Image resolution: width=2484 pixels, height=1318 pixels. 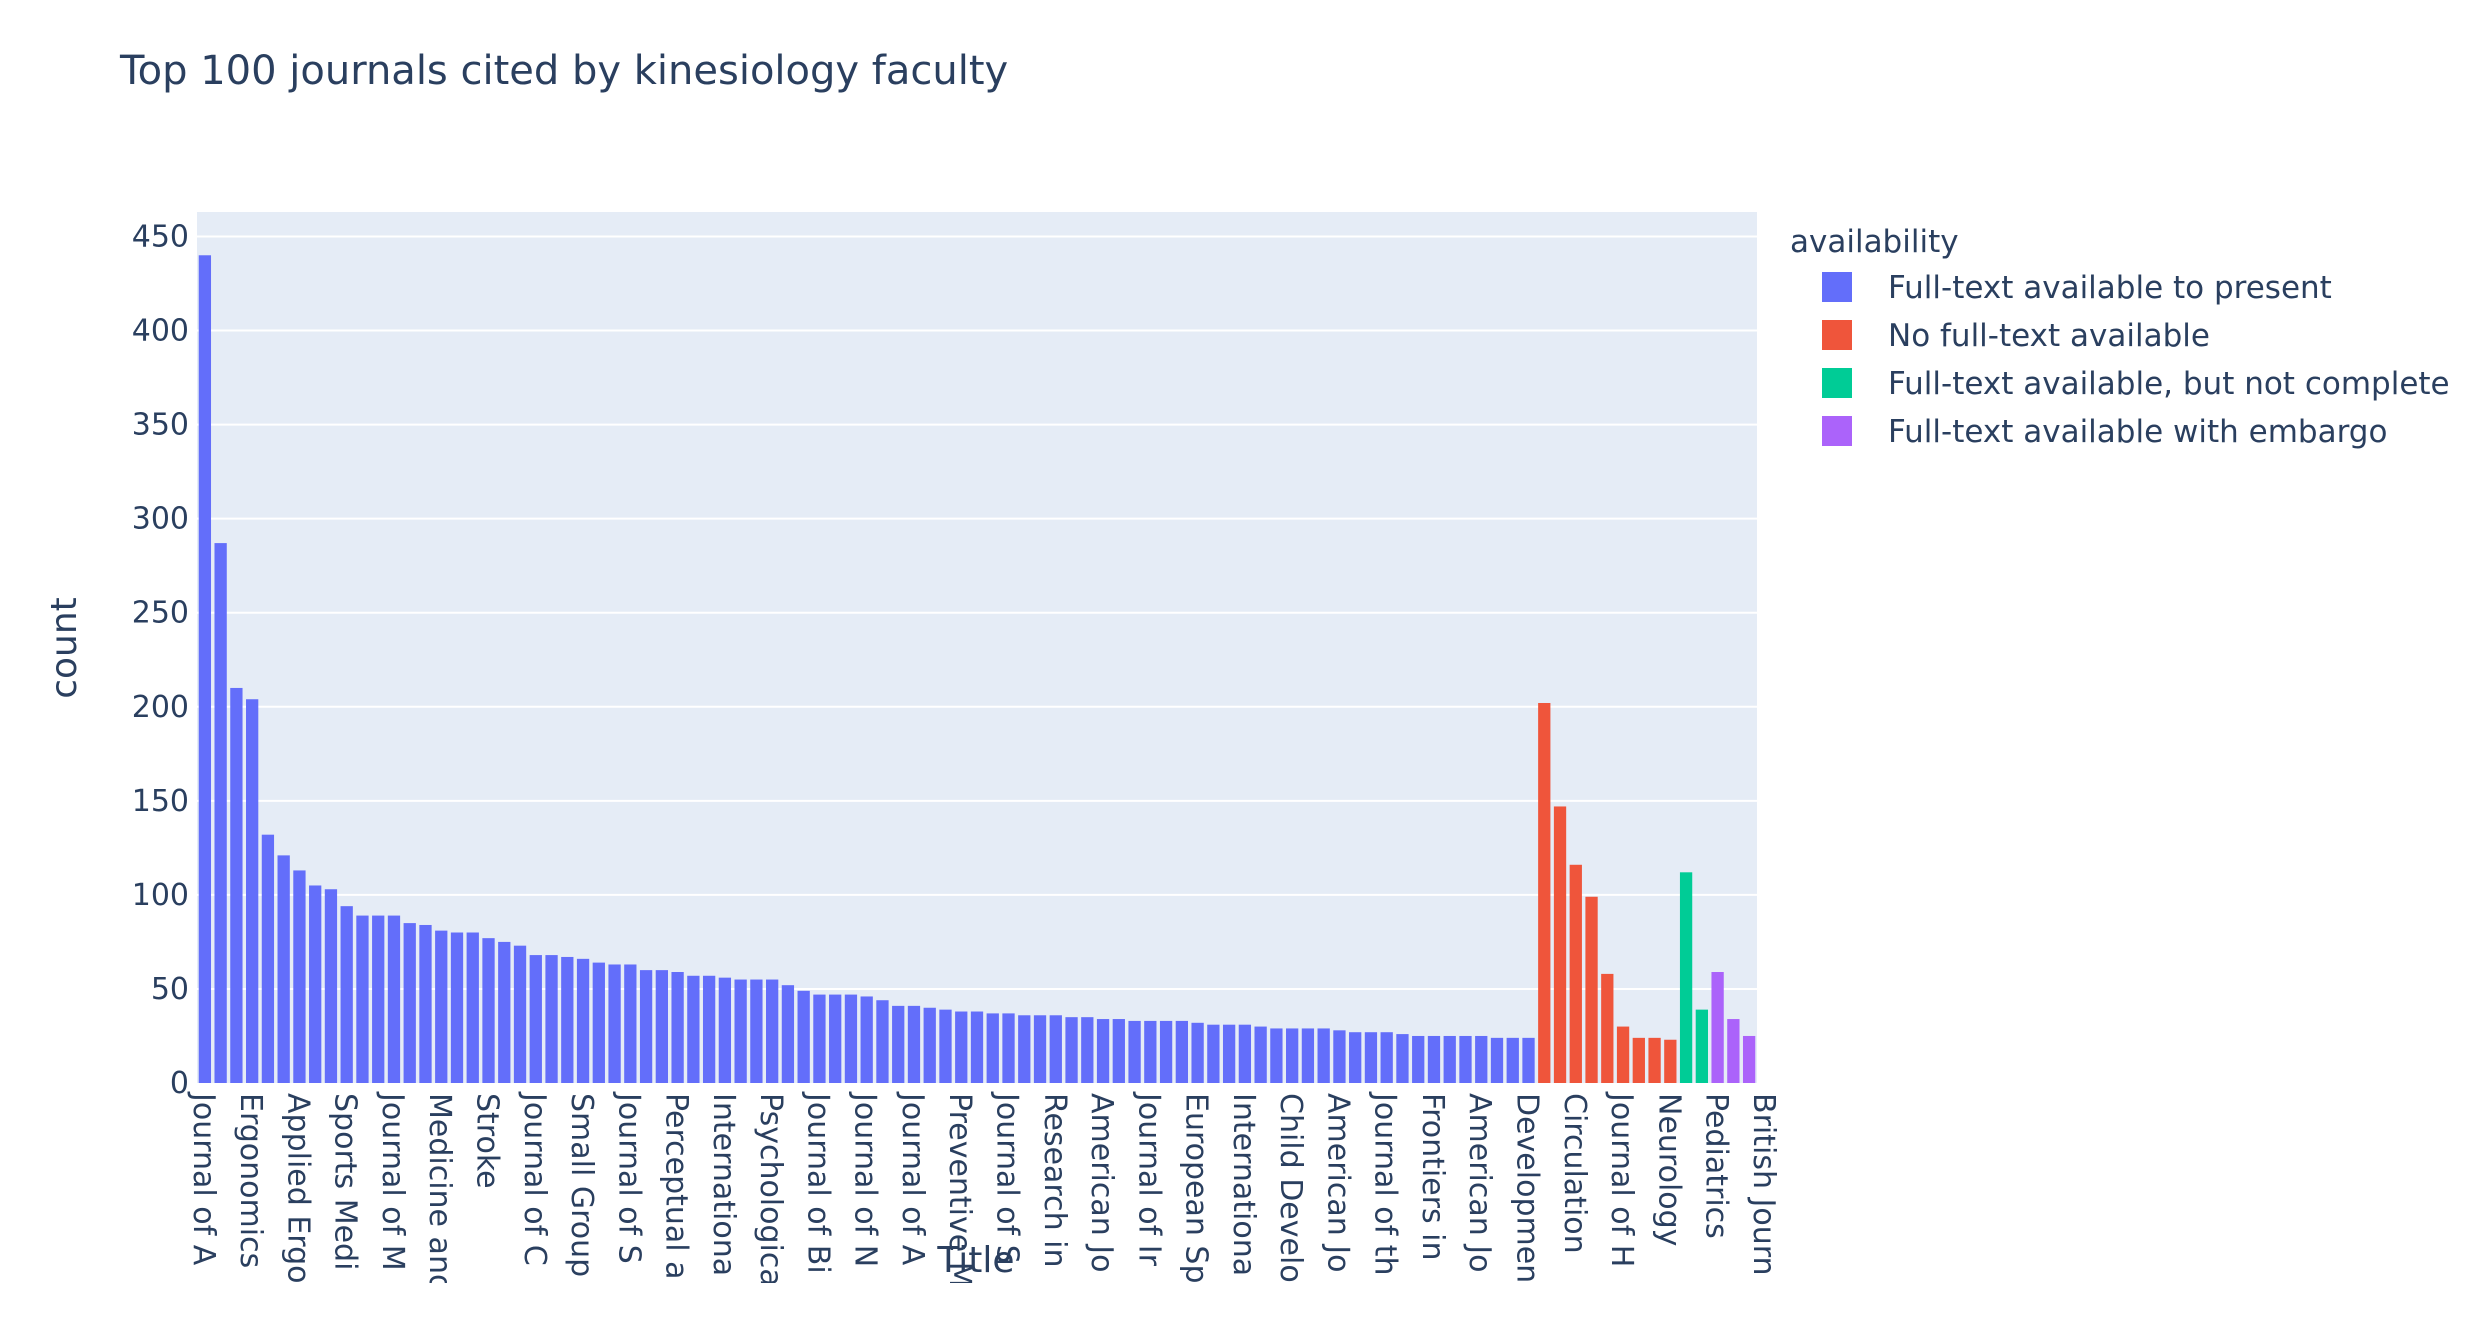 What do you see at coordinates (2137, 432) in the screenshot?
I see `legend-item-label: Full-text available with embargo` at bounding box center [2137, 432].